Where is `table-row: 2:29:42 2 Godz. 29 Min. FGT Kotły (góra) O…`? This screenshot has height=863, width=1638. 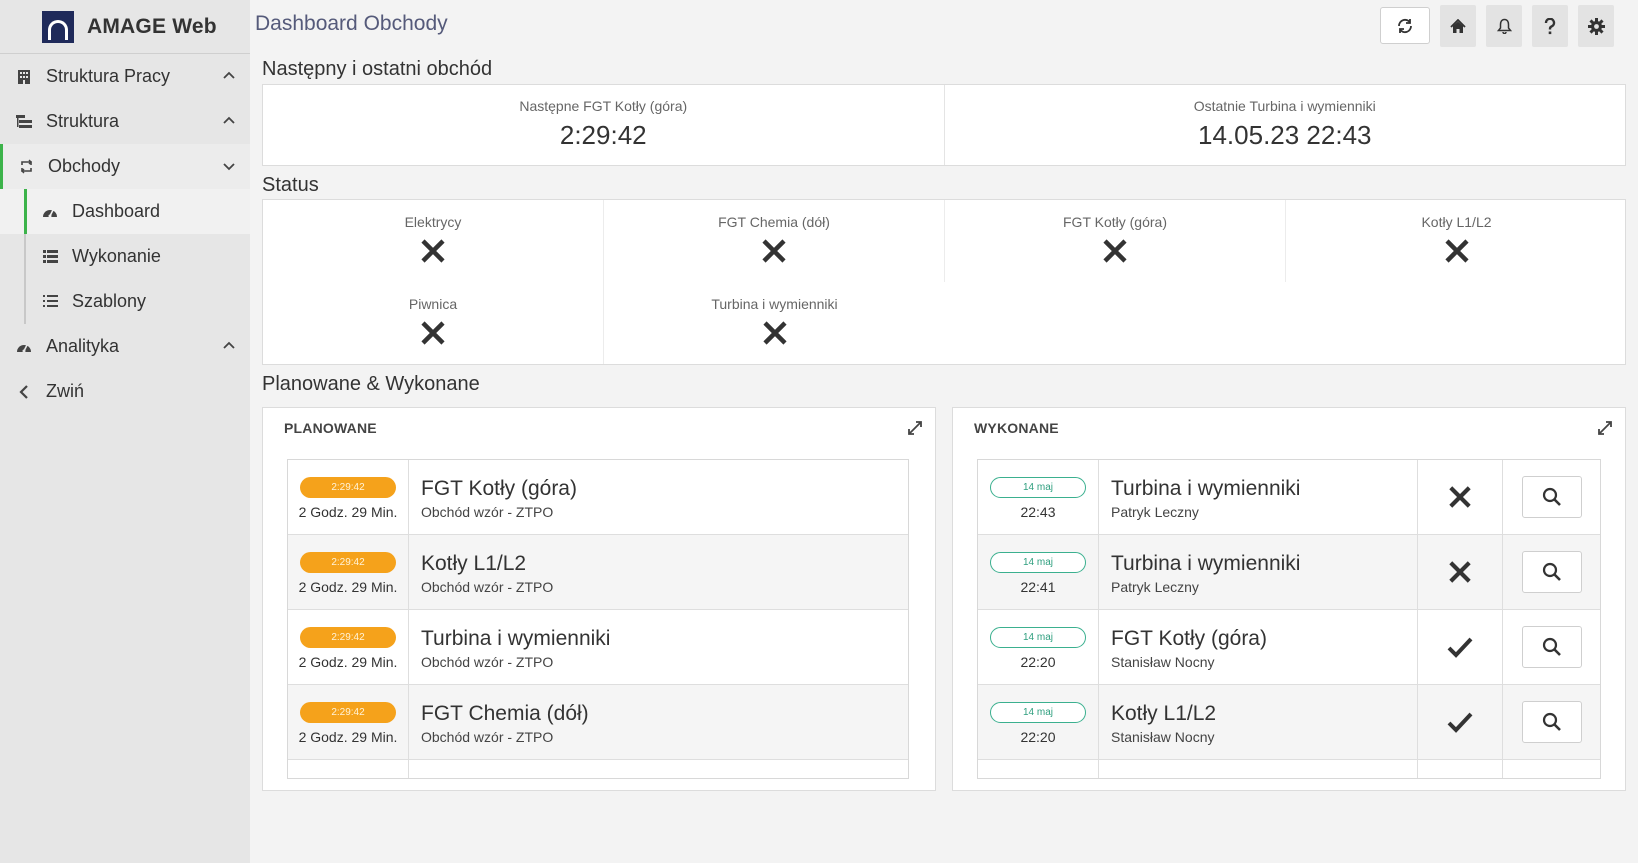 table-row: 2:29:42 2 Godz. 29 Min. FGT Kotły (góra) O… is located at coordinates (598, 497).